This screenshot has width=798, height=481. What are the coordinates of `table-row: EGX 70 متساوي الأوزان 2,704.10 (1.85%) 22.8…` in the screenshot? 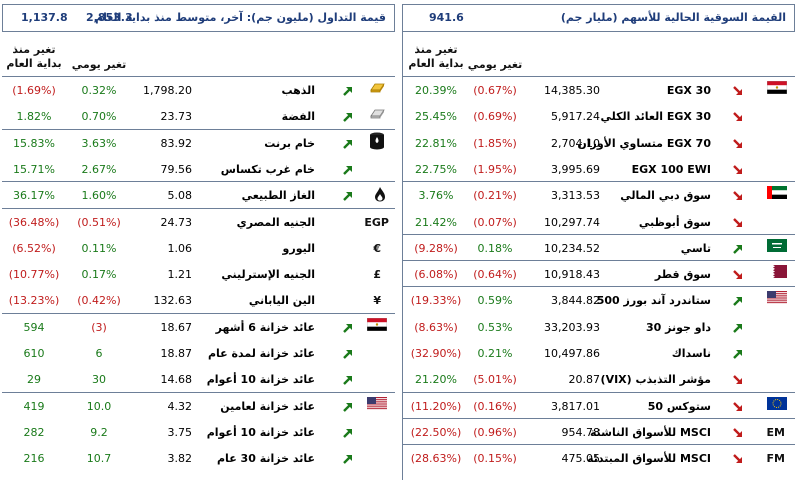 It's located at (598, 144).